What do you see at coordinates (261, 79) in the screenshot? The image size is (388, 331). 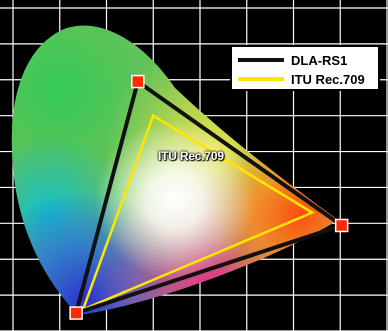 I see `legend-swatch-itu-rec709` at bounding box center [261, 79].